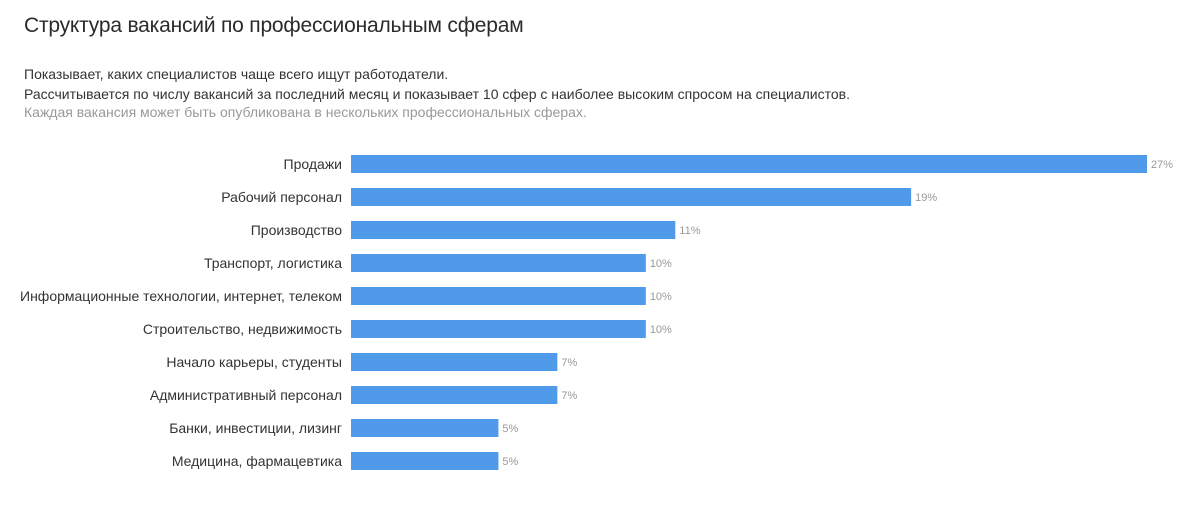  I want to click on category-label: Рабочий персонал, so click(281, 197).